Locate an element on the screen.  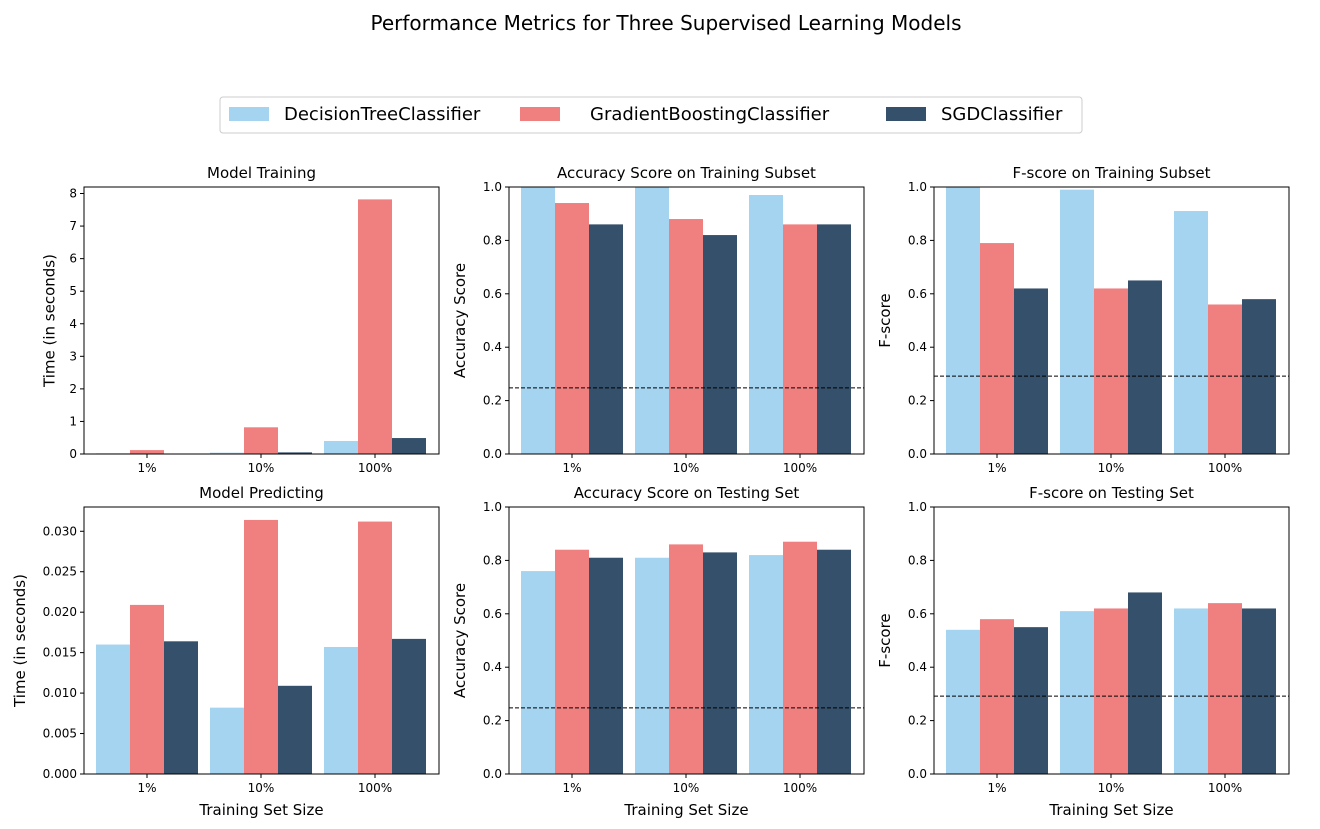
legend-entry: DecisionTreeClassifier is located at coordinates (355, 114).